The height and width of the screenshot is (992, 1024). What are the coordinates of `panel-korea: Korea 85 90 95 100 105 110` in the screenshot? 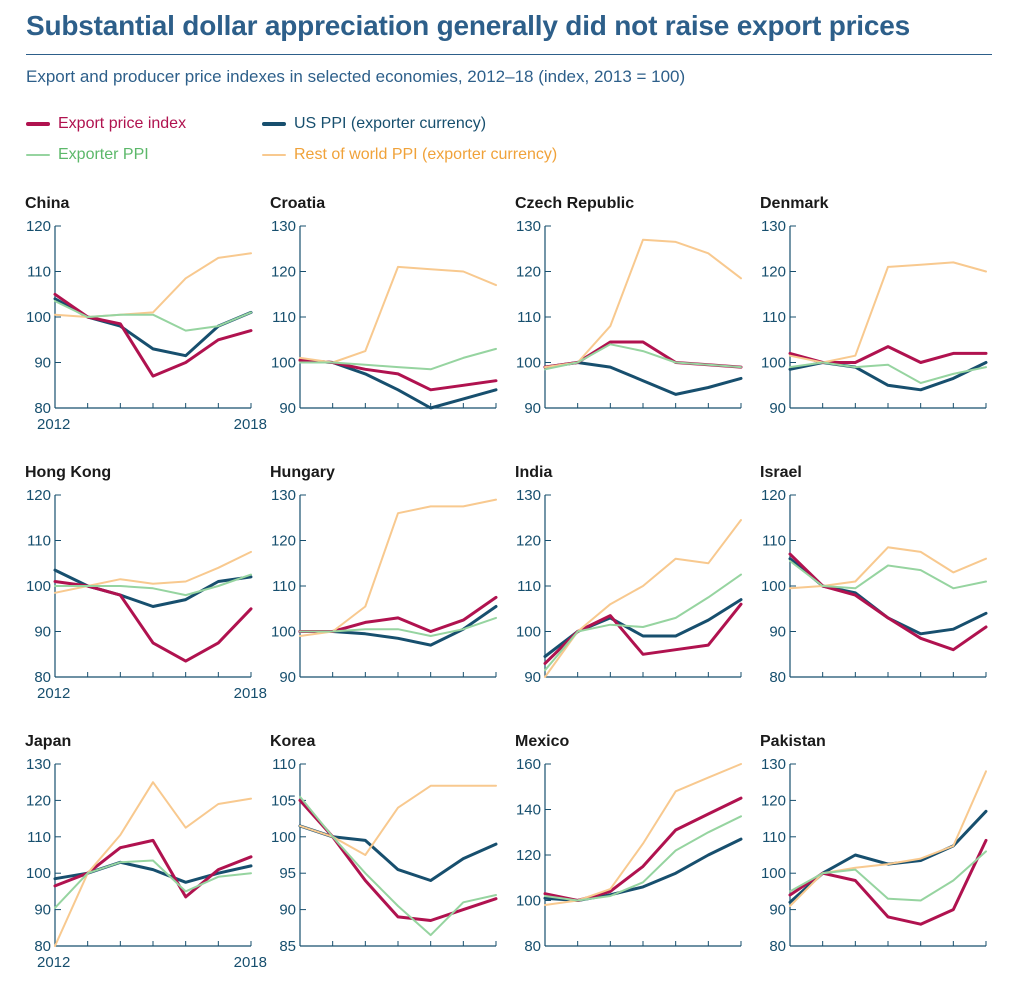 It's located at (384, 844).